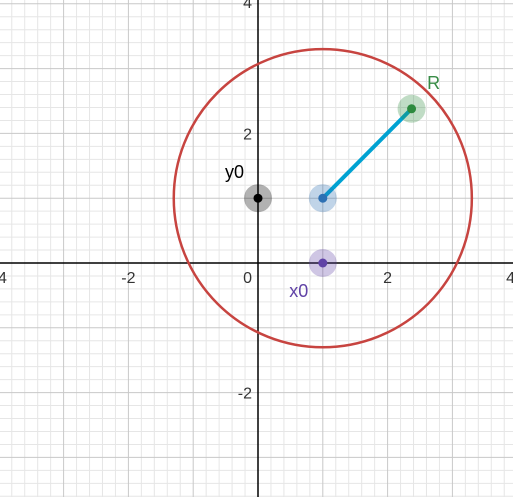 The image size is (513, 497). I want to click on point-x0-dot, so click(323, 263).